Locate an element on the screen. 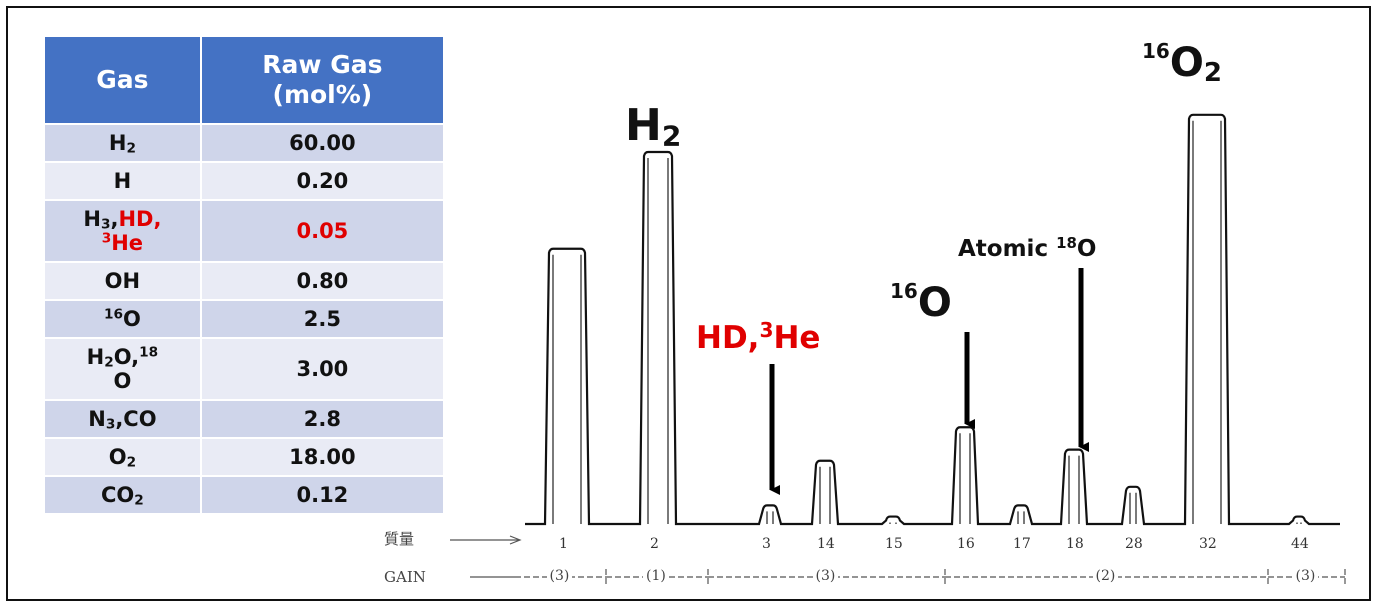 This screenshot has height=607, width=1379. table-row: OH 0.80 is located at coordinates (244, 280).